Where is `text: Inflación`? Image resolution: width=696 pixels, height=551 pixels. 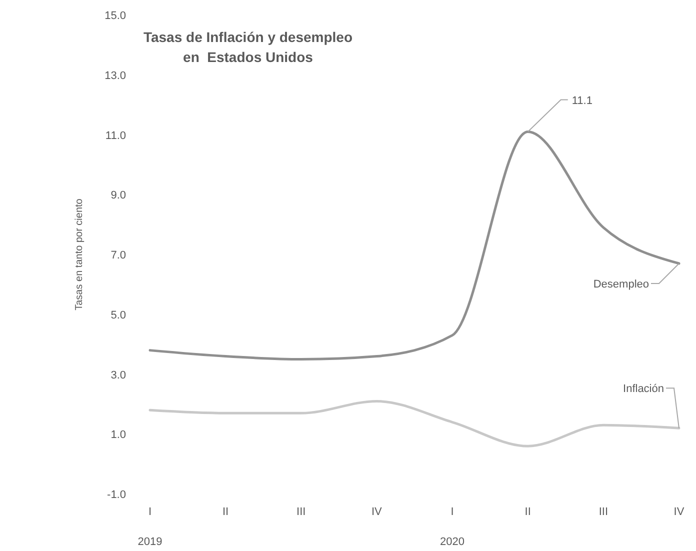 text: Inflación is located at coordinates (643, 389).